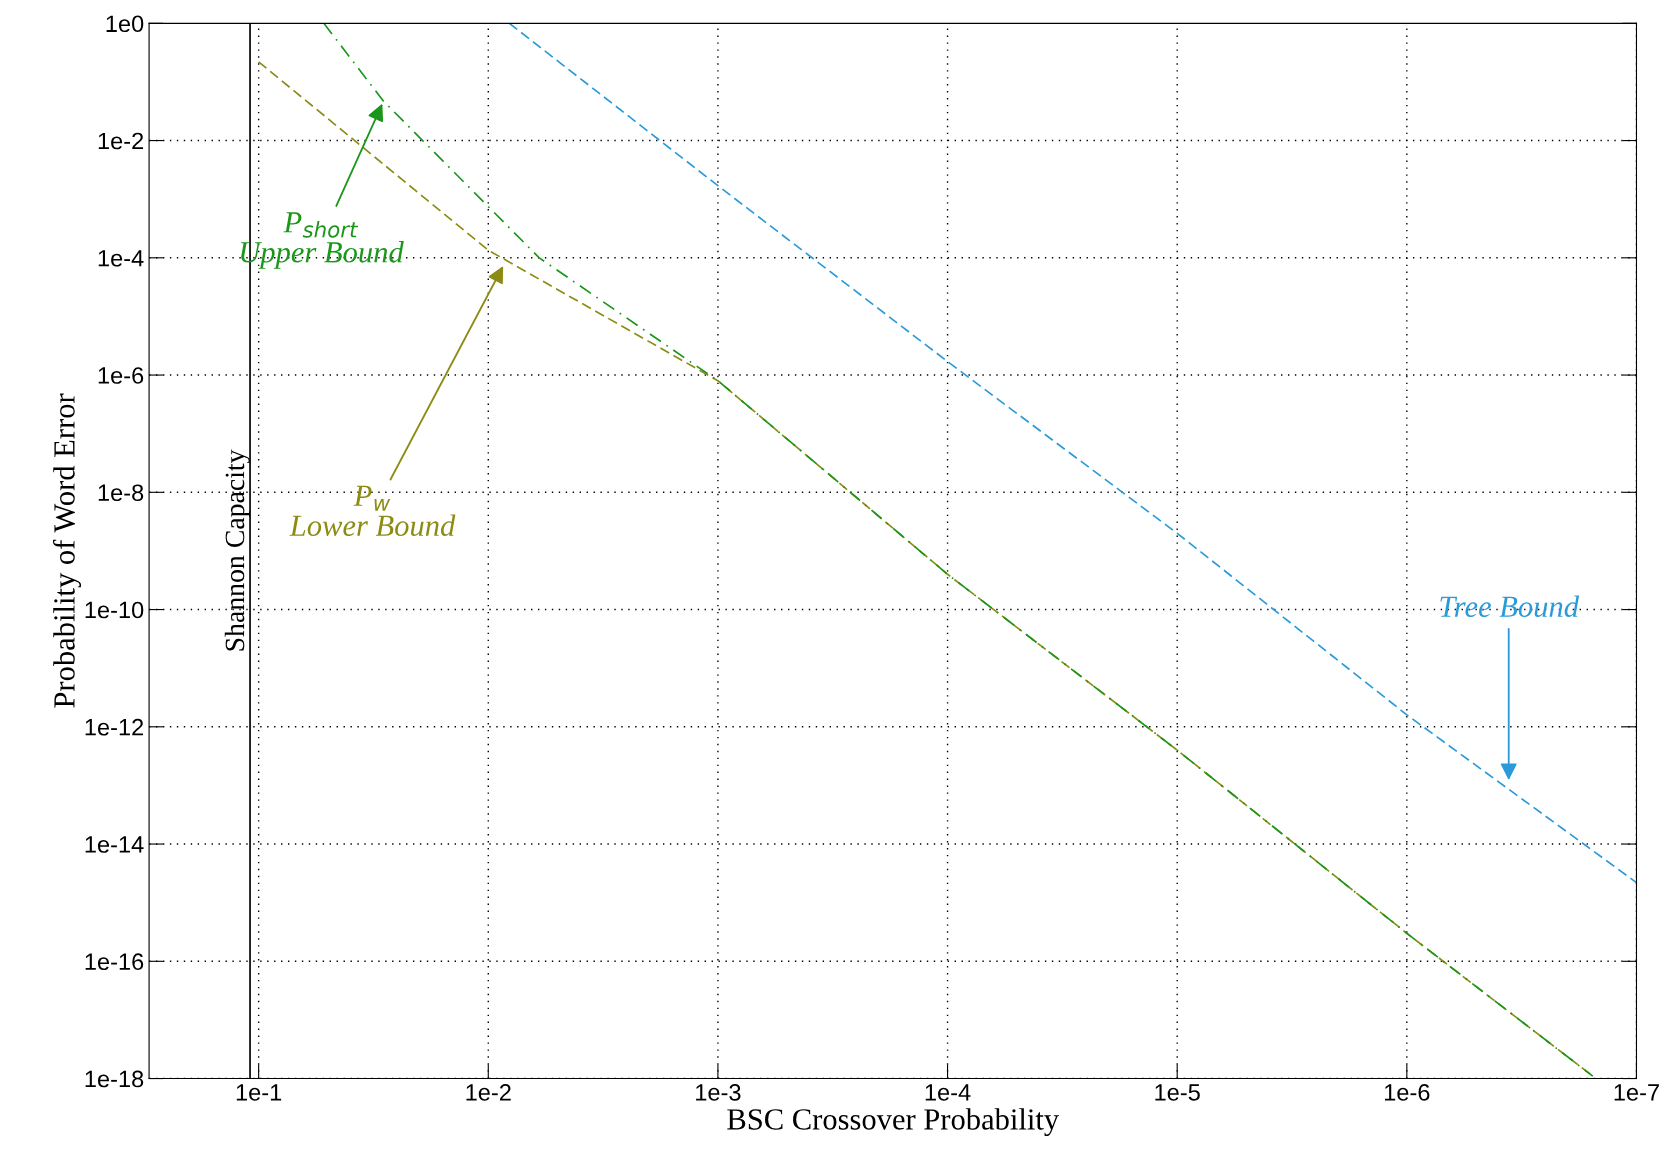 The image size is (1675, 1166). Describe the element at coordinates (67, 550) in the screenshot. I see `y-axis-title: Probability of Word Error` at that location.